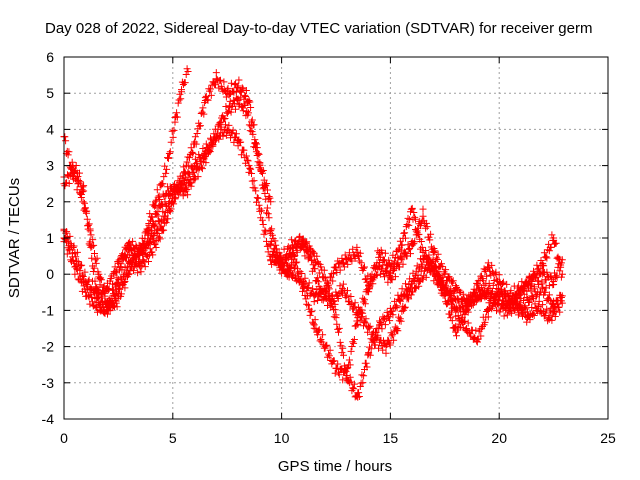  I want to click on y-axis-label: SDTVAR / TECUs, so click(14, 238).